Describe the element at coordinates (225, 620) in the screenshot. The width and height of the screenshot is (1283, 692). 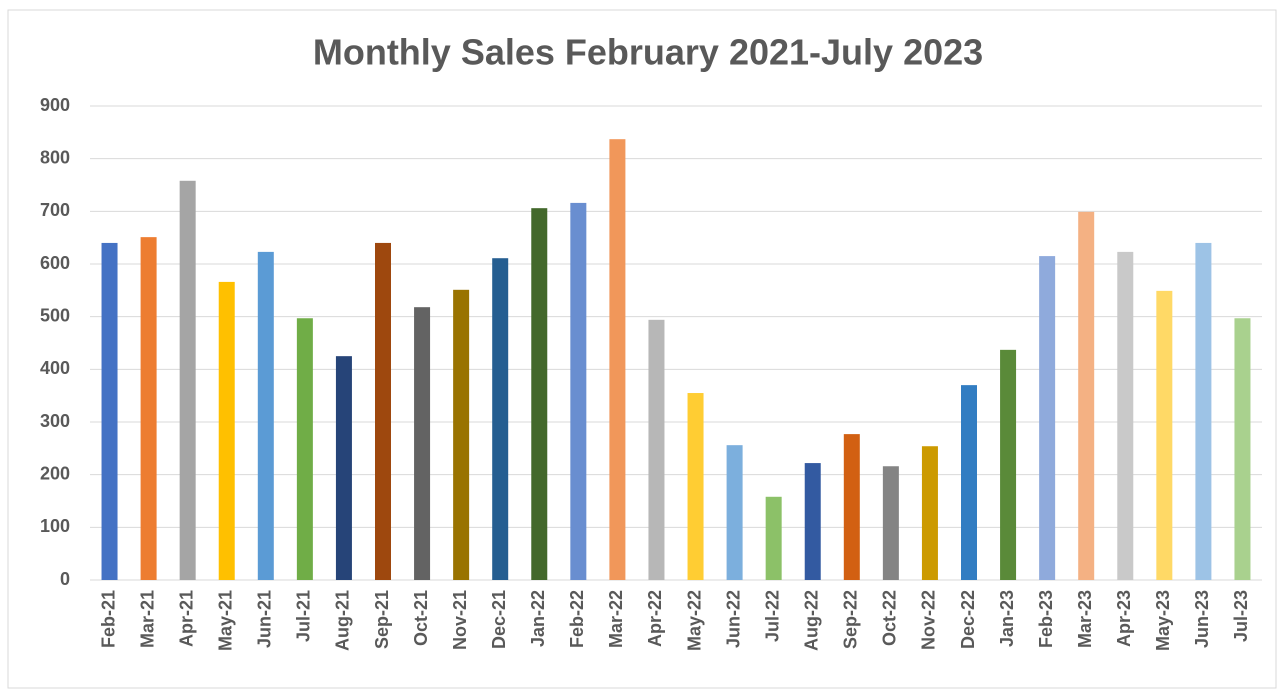
I see `x-tick-label: May-21` at that location.